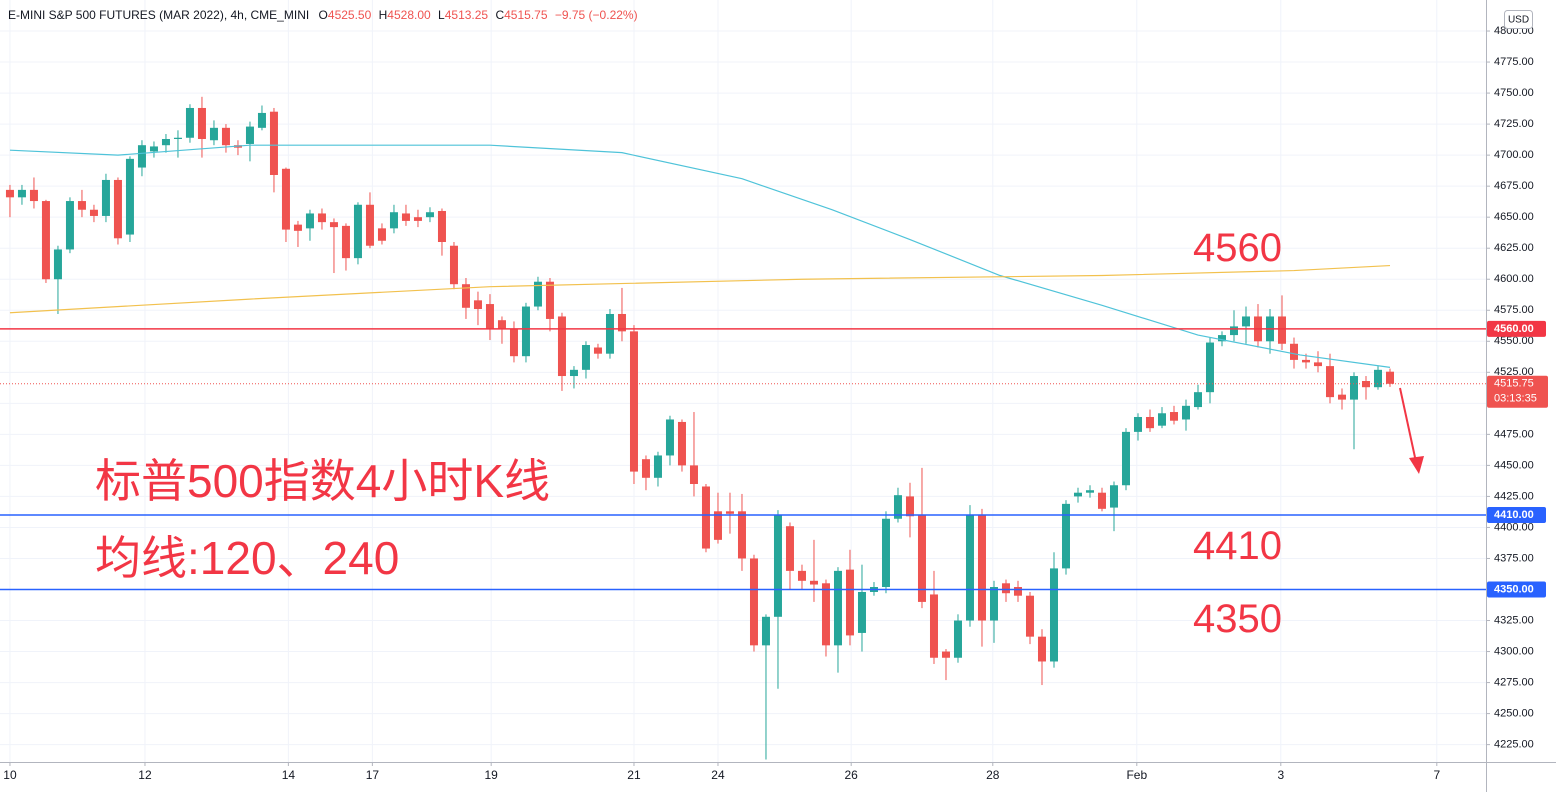 Image resolution: width=1556 pixels, height=792 pixels. I want to click on y-tick-label: 4700.00, so click(1514, 155).